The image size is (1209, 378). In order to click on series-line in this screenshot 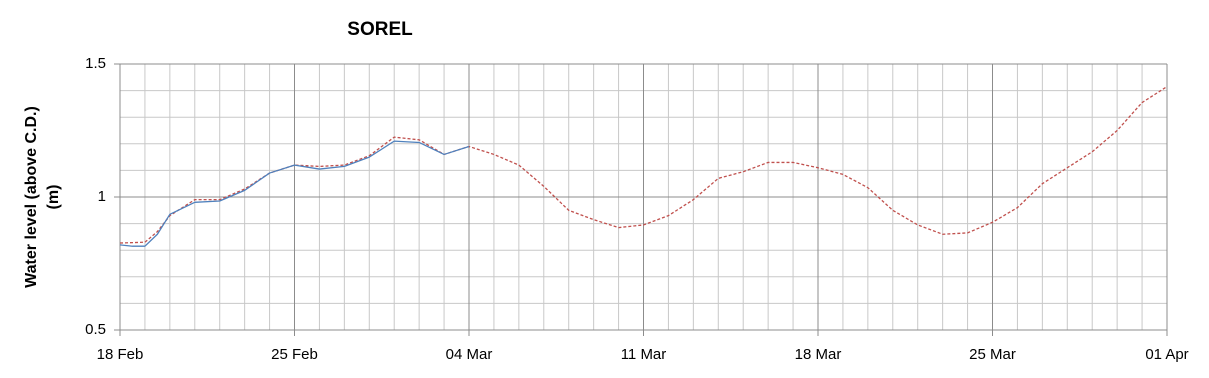, I will do `click(294, 193)`.